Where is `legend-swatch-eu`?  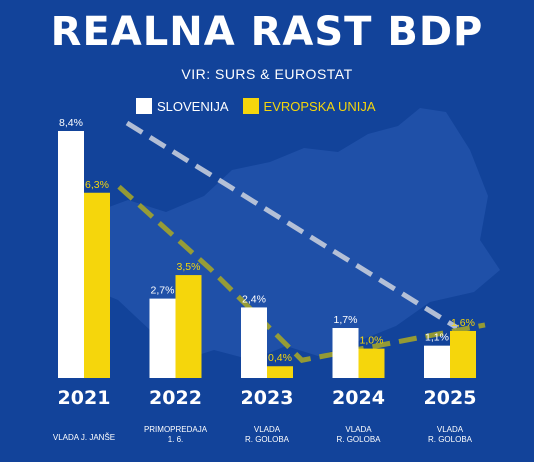 legend-swatch-eu is located at coordinates (250, 106).